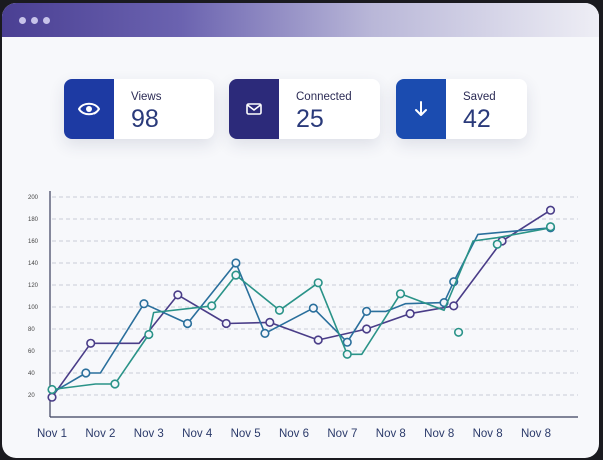 The width and height of the screenshot is (603, 460). What do you see at coordinates (246, 434) in the screenshot?
I see `x-tick-label: Nov 5` at bounding box center [246, 434].